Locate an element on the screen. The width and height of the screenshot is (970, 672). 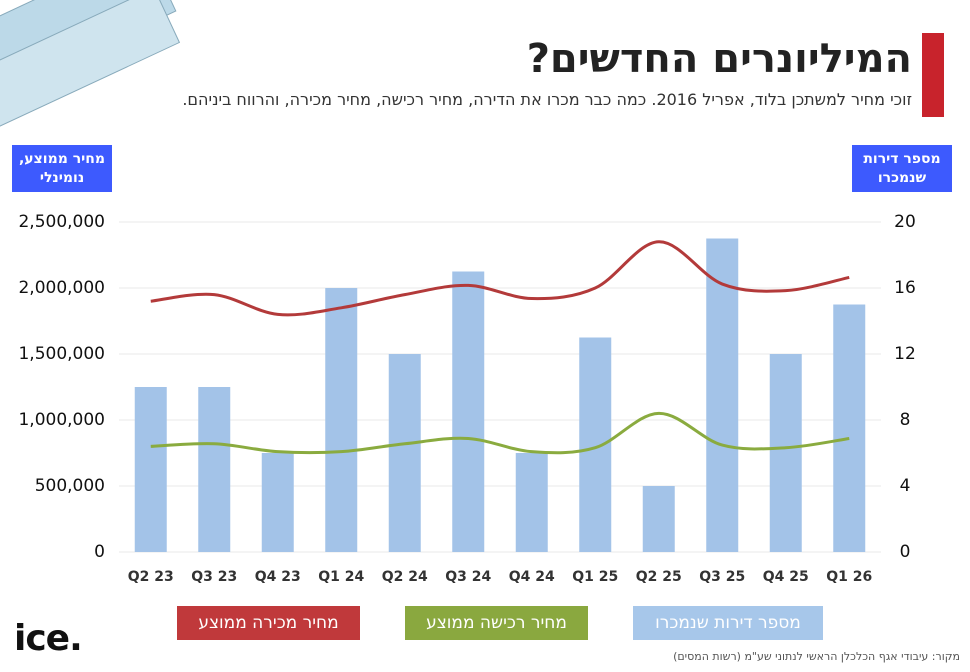
x-tick-label: Q4 25 is located at coordinates (786, 577).